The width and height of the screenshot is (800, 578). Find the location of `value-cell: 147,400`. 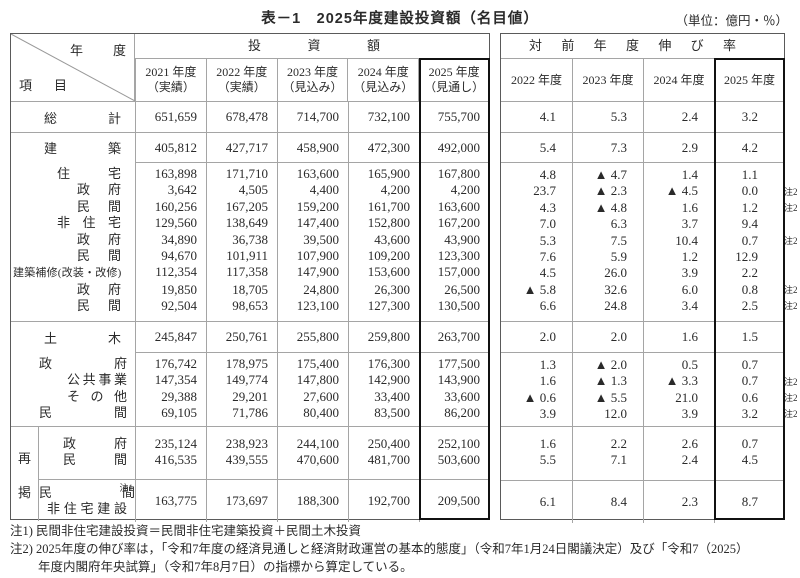

value-cell: 147,400 is located at coordinates (317, 223).